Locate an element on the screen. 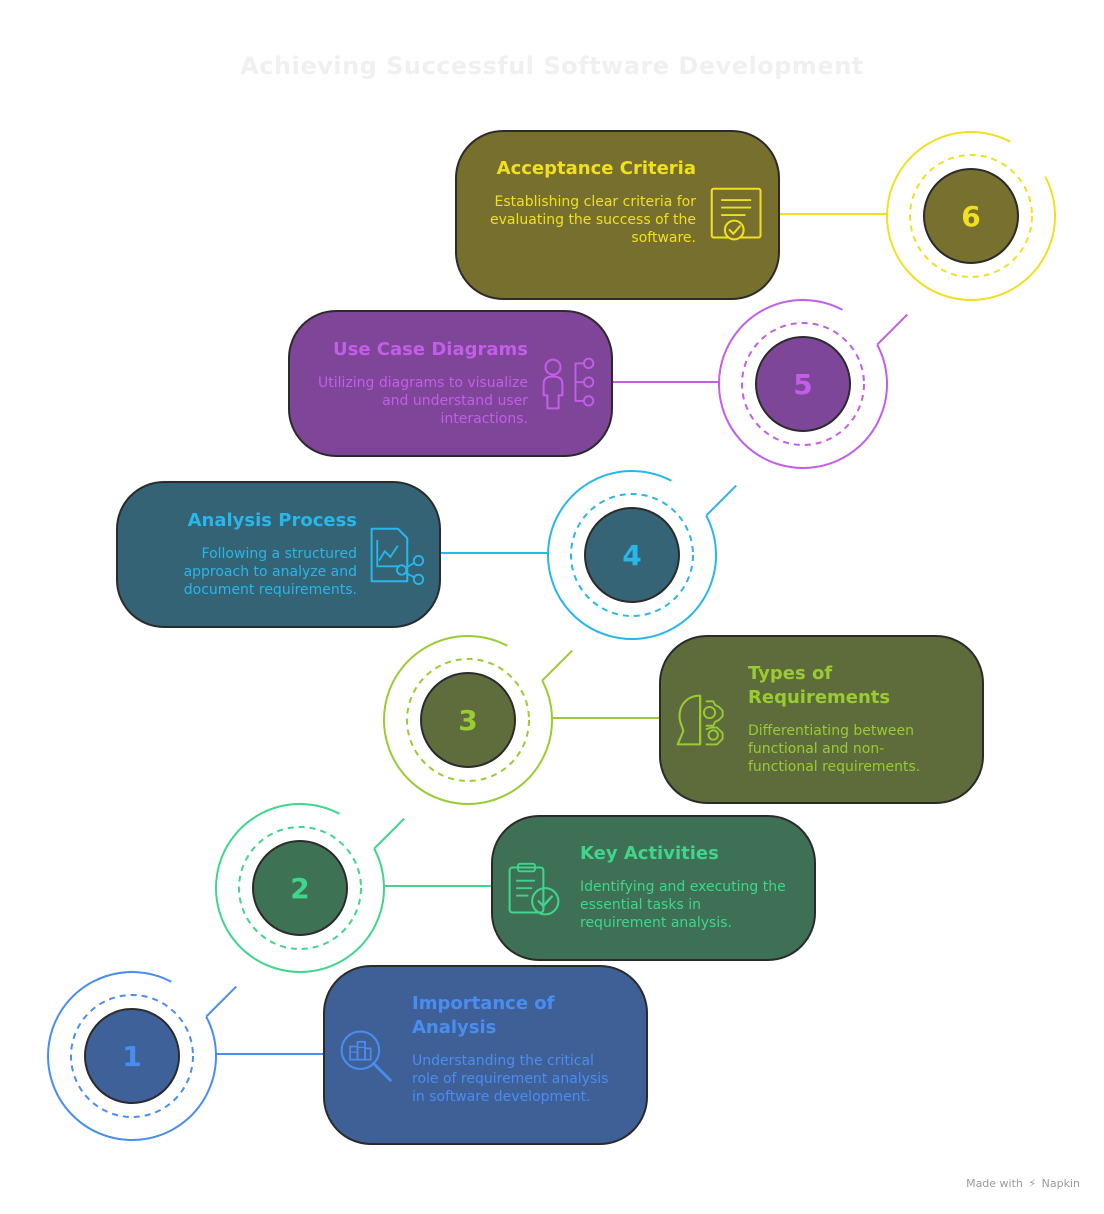 The image size is (1104, 1214). step-number: 1 is located at coordinates (131, 1056).